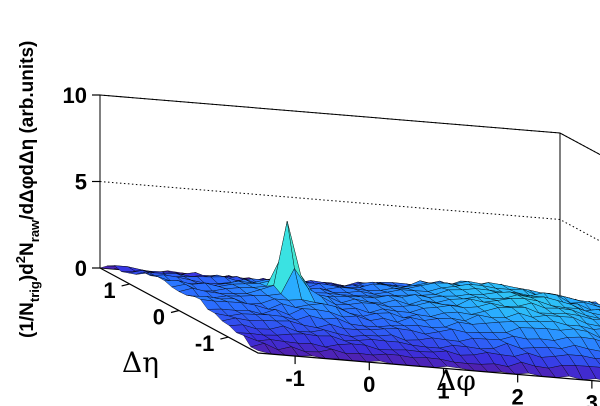  What do you see at coordinates (27, 189) in the screenshot?
I see `z-axis-title: (1/Ntrig)d2Nraw/dΔφdΔη (arb.units)` at bounding box center [27, 189].